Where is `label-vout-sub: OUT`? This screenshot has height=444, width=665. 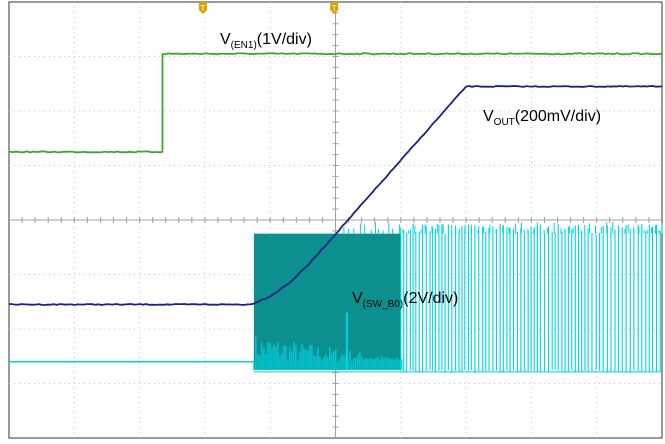
label-vout-sub: OUT is located at coordinates (504, 122).